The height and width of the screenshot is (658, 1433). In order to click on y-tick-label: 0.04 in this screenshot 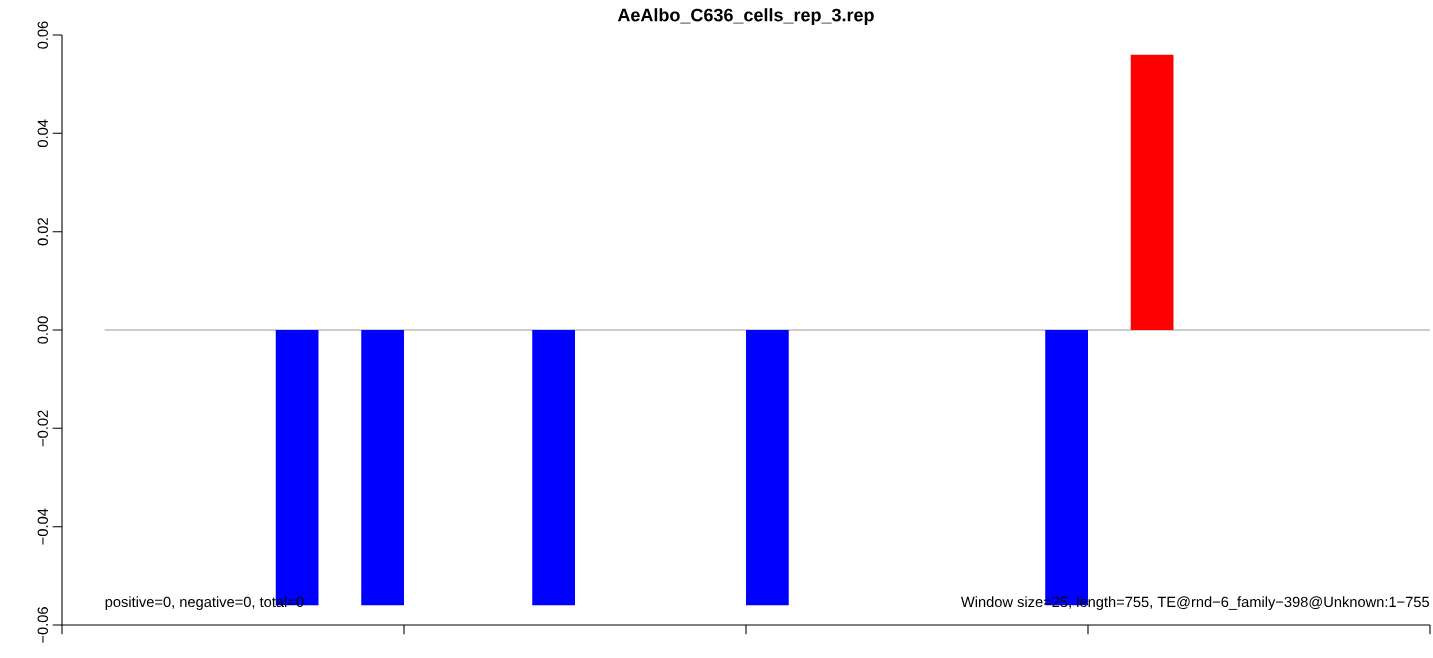, I will do `click(42, 133)`.